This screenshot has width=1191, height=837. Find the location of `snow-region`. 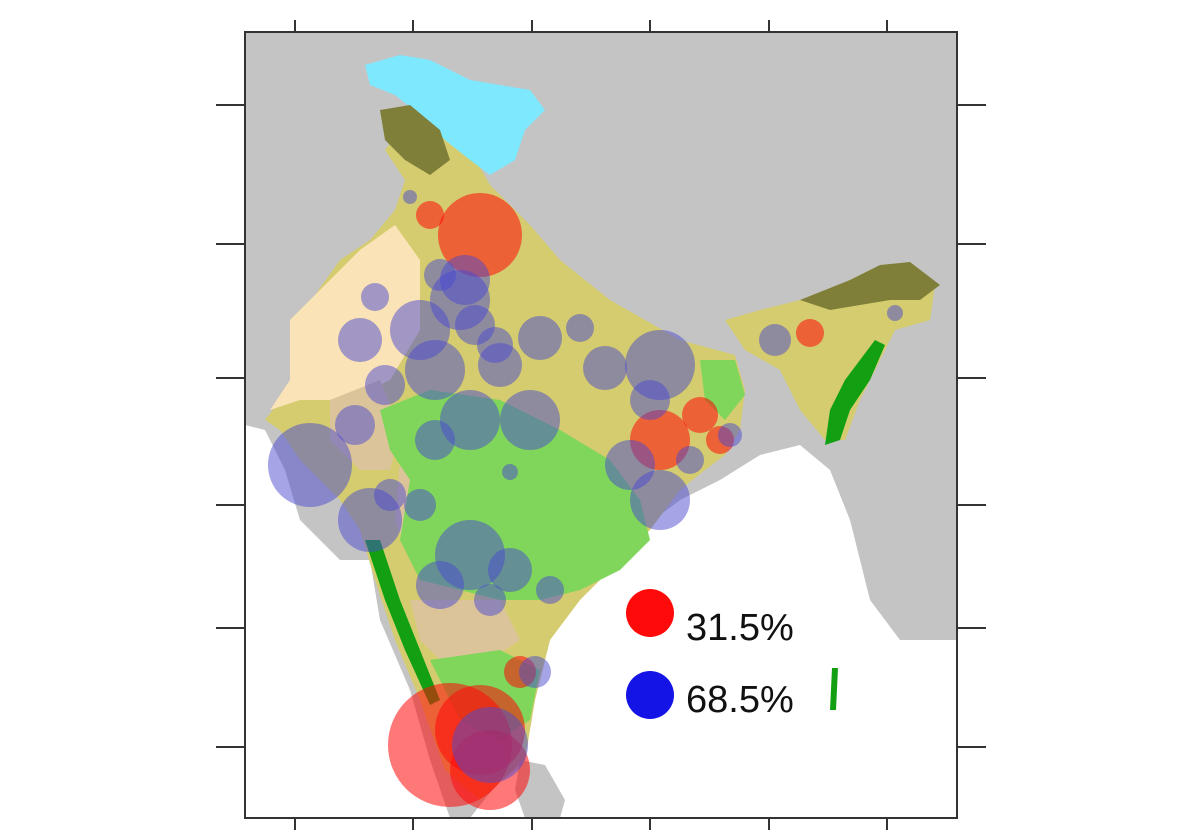

snow-region is located at coordinates (455, 115).